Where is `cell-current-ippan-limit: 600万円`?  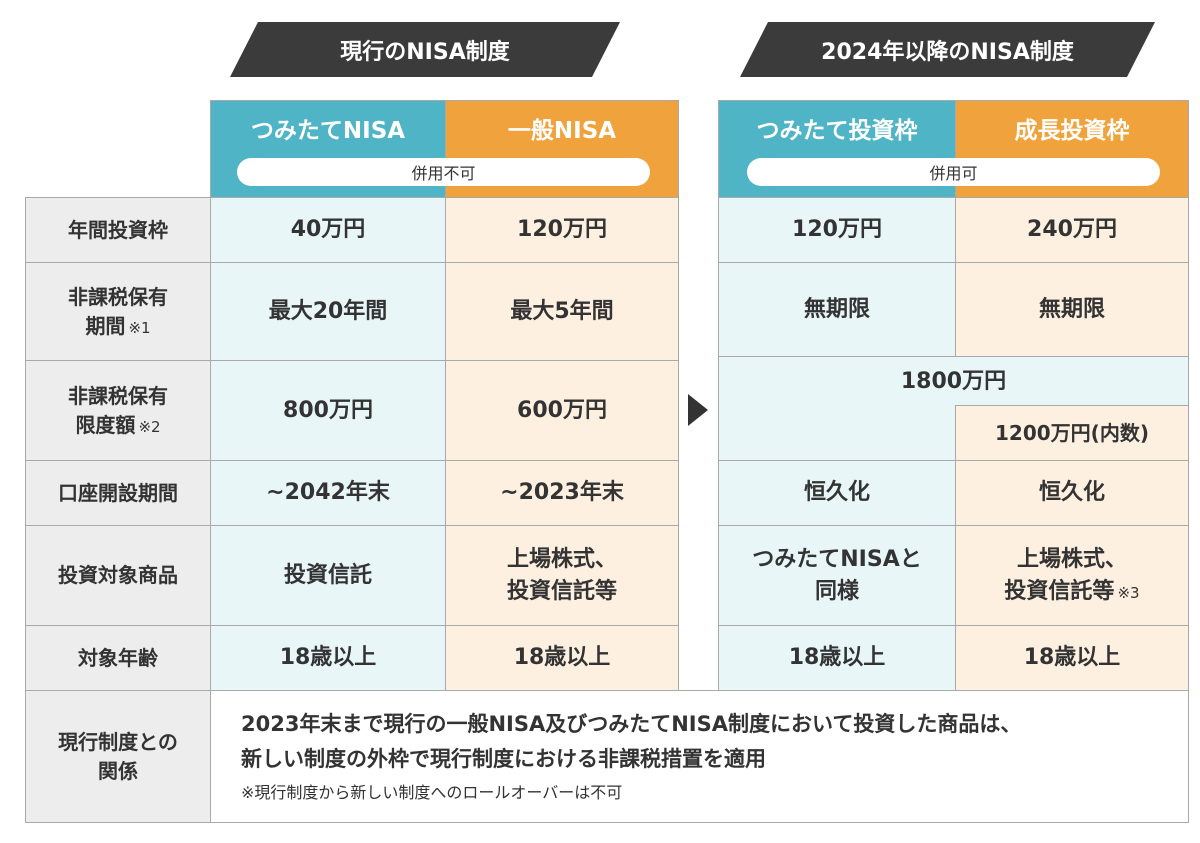 cell-current-ippan-limit: 600万円 is located at coordinates (562, 410).